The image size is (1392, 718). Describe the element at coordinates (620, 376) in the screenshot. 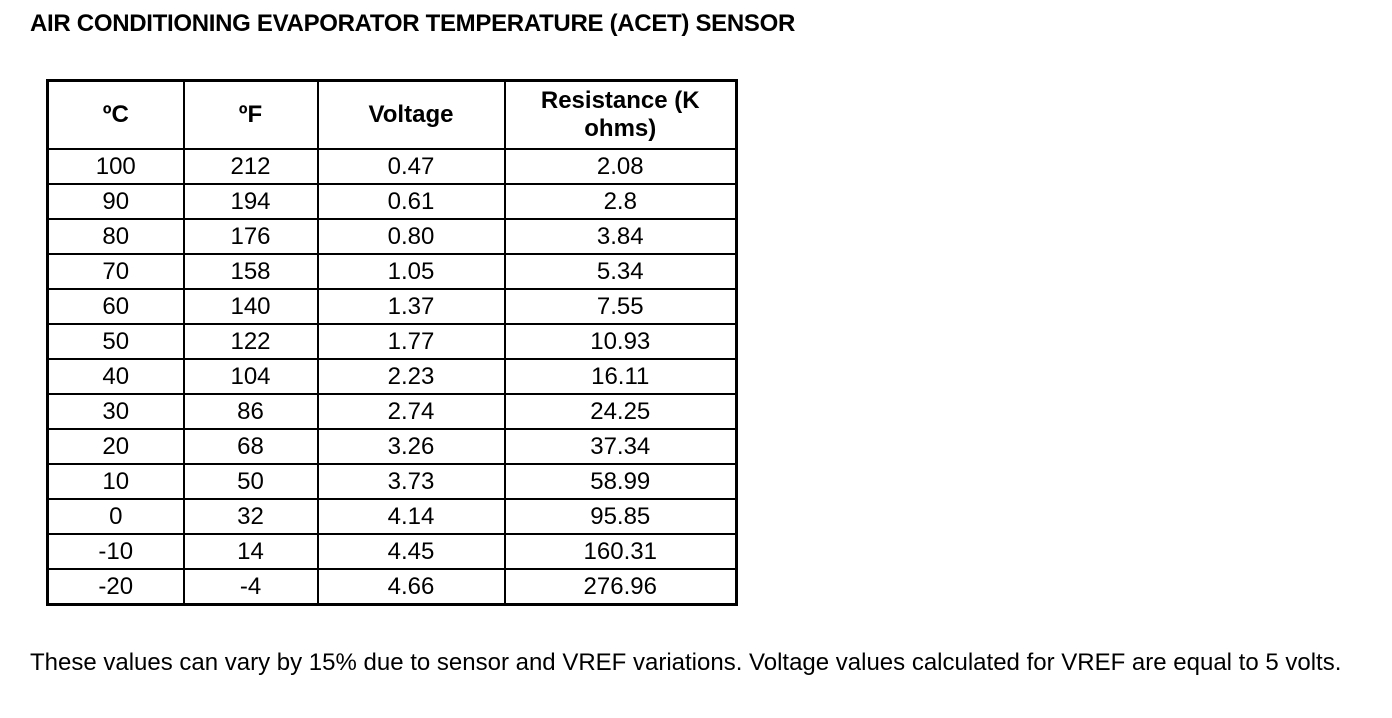

I see `table-cell: 16.11` at that location.